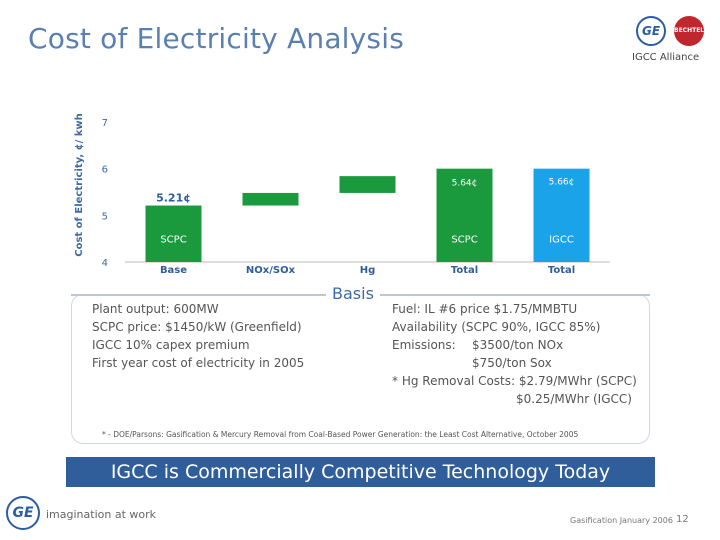 This screenshot has width=720, height=540. I want to click on bar-value-label: 5.66¢, so click(562, 183).